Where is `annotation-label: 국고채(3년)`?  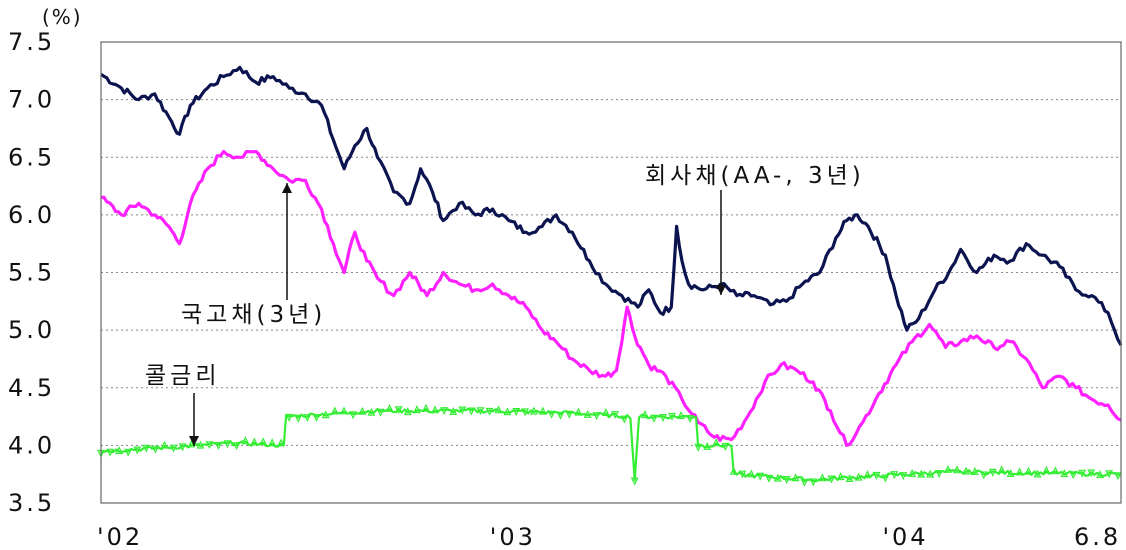
annotation-label: 국고채(3년) is located at coordinates (253, 315).